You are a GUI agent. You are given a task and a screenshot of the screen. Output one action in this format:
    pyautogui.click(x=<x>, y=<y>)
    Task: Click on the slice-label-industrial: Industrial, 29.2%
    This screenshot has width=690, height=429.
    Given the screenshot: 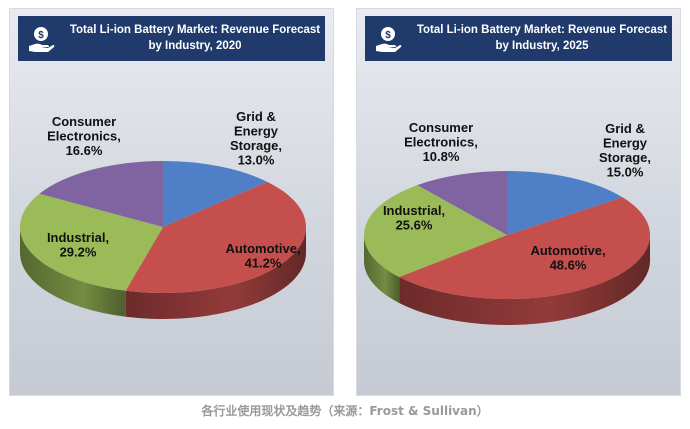 What is the action you would take?
    pyautogui.click(x=78, y=245)
    